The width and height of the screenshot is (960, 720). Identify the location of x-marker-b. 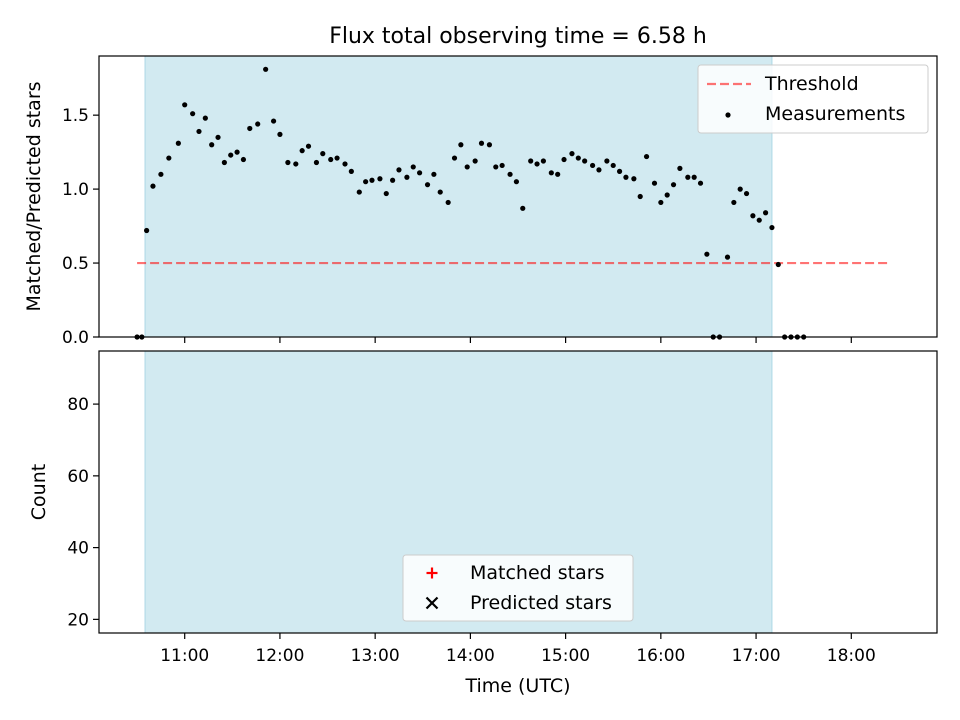
(432, 603).